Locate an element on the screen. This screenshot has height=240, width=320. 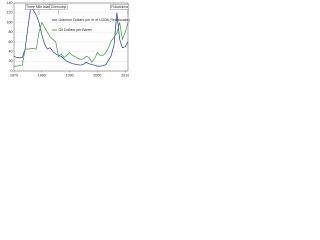
annotation-label: Three Mile Island is located at coordinates (39, 7).